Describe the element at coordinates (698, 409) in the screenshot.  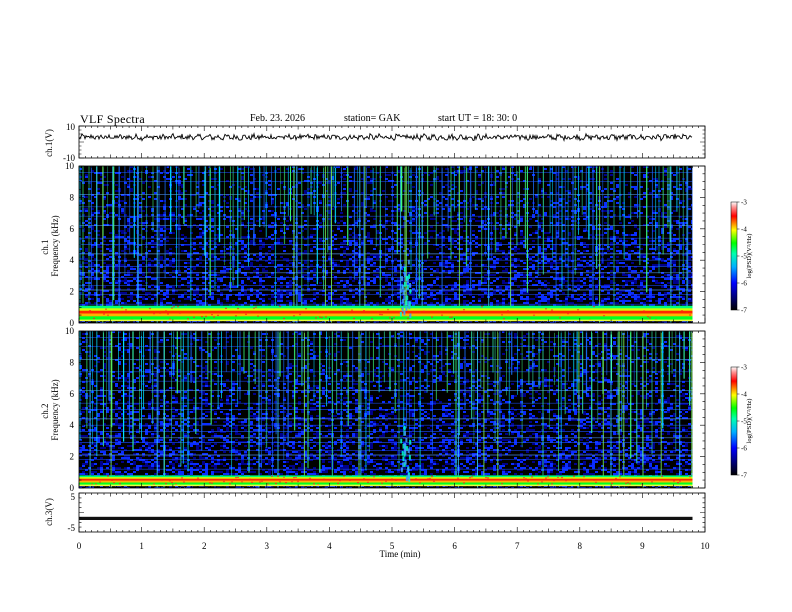
I see `ch2-spectrogram-no-data` at that location.